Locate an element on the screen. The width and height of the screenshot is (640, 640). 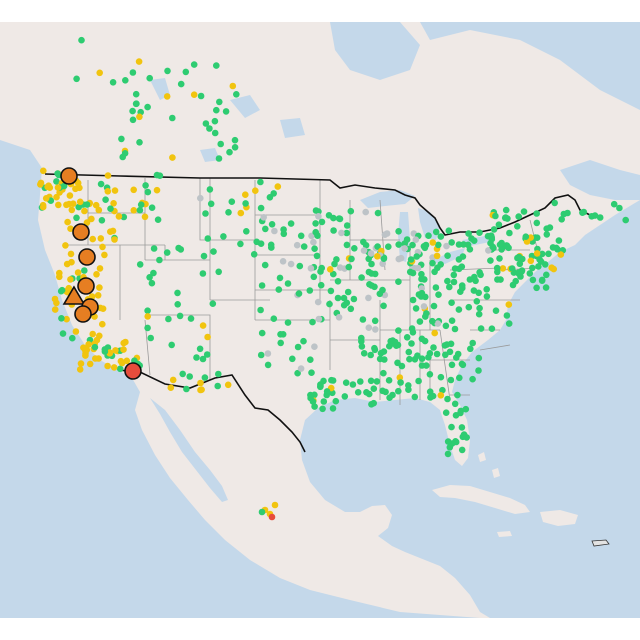
station-marker-circle-usg is located at coordinates (86, 286).